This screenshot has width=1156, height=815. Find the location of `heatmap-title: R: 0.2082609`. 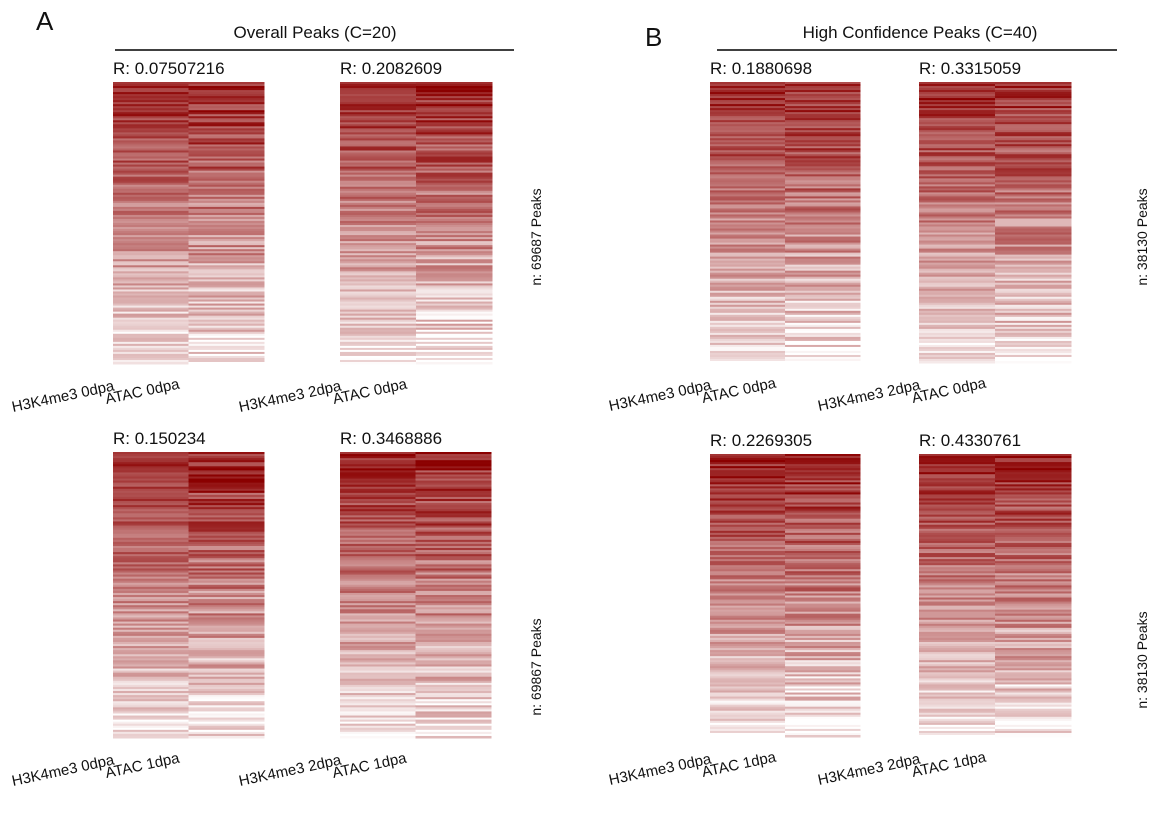

heatmap-title: R: 0.2082609 is located at coordinates (391, 68).